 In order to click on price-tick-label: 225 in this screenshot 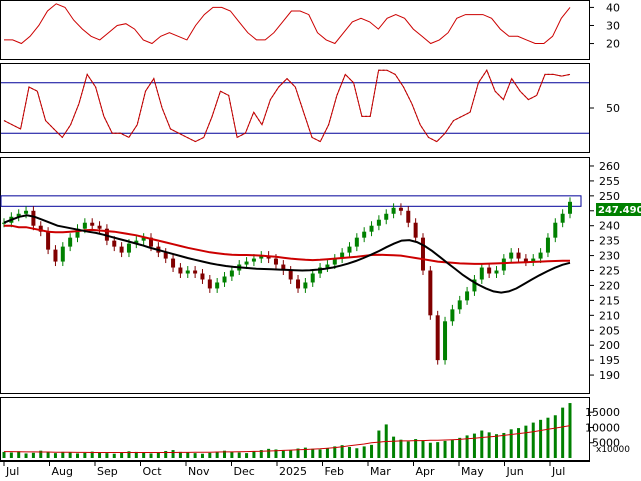, I will do `click(609, 271)`.